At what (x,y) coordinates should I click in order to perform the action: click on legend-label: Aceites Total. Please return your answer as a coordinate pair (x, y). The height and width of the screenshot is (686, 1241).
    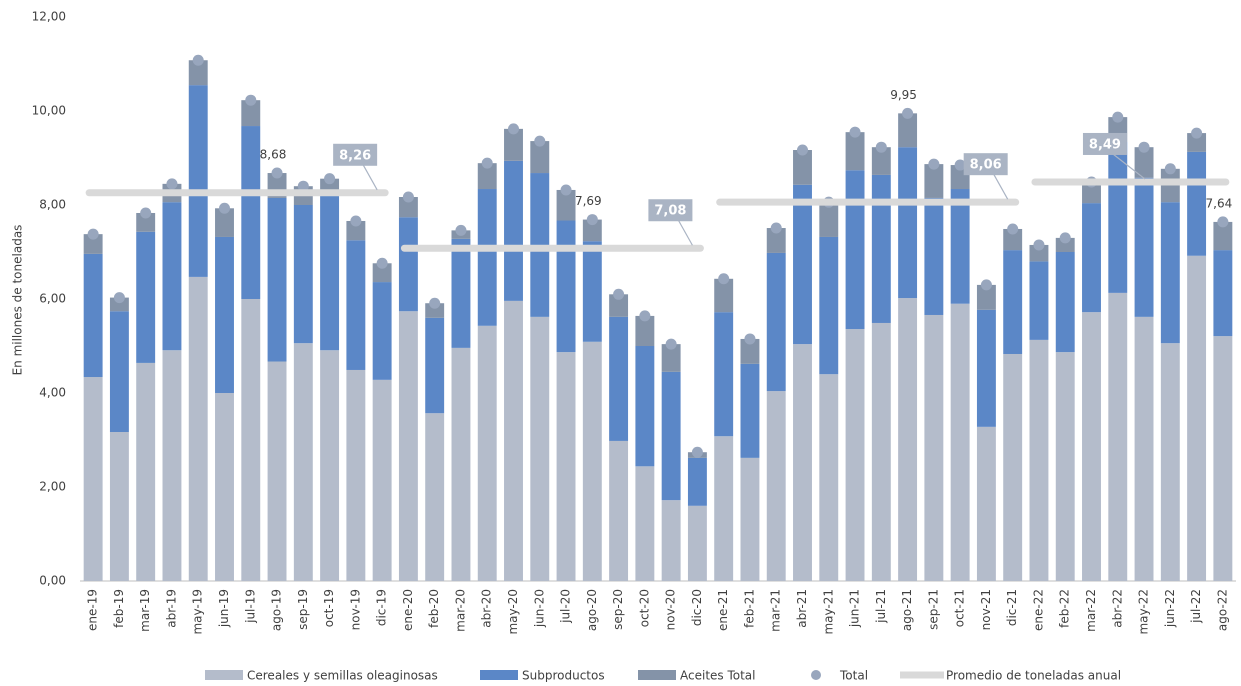
    Looking at the image, I should click on (718, 676).